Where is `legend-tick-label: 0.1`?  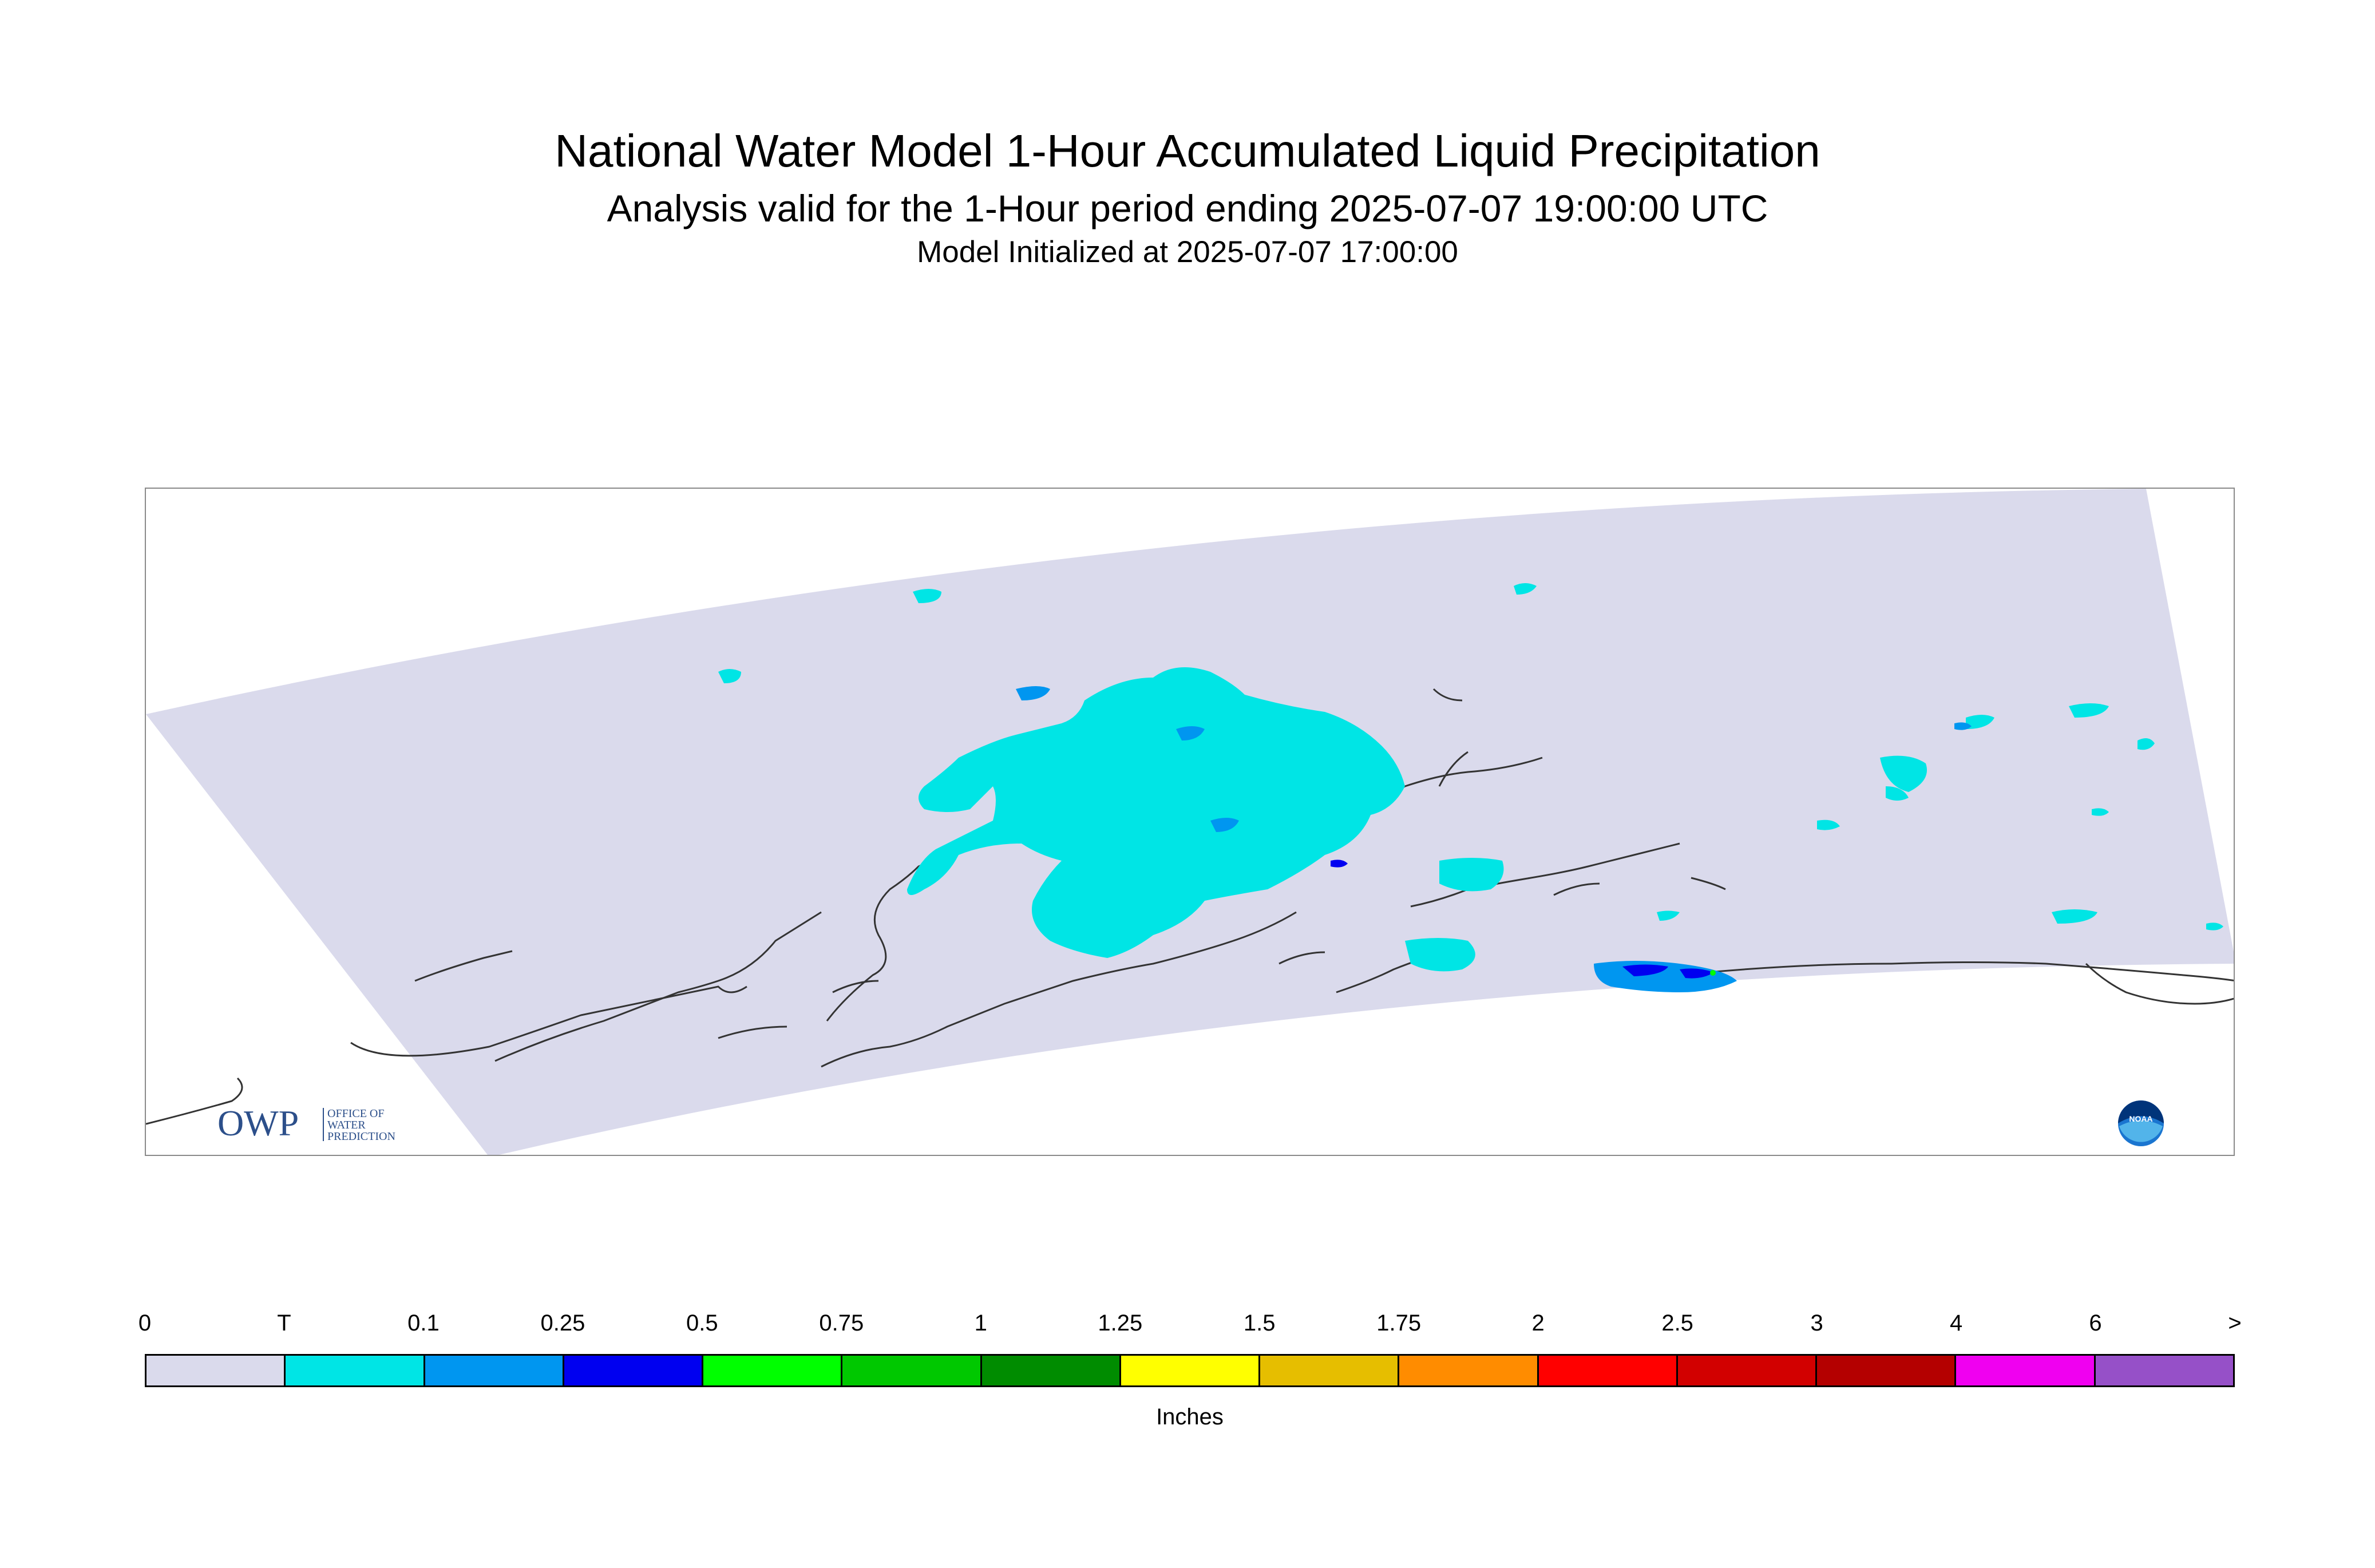
legend-tick-label: 0.1 is located at coordinates (424, 1323).